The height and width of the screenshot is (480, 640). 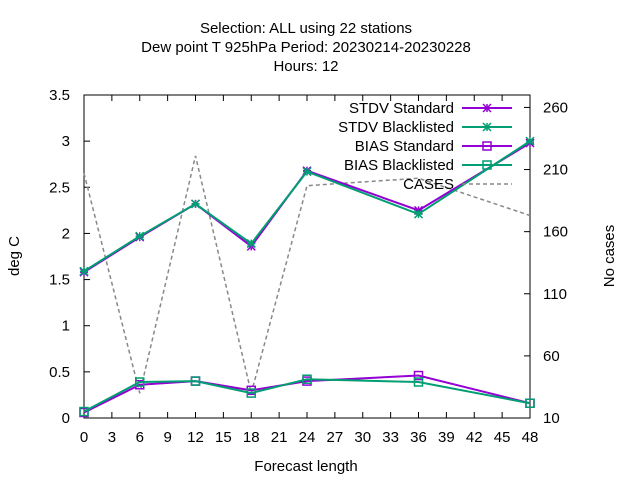 I want to click on legend-marker-stdv-blacklisted, so click(x=487, y=127).